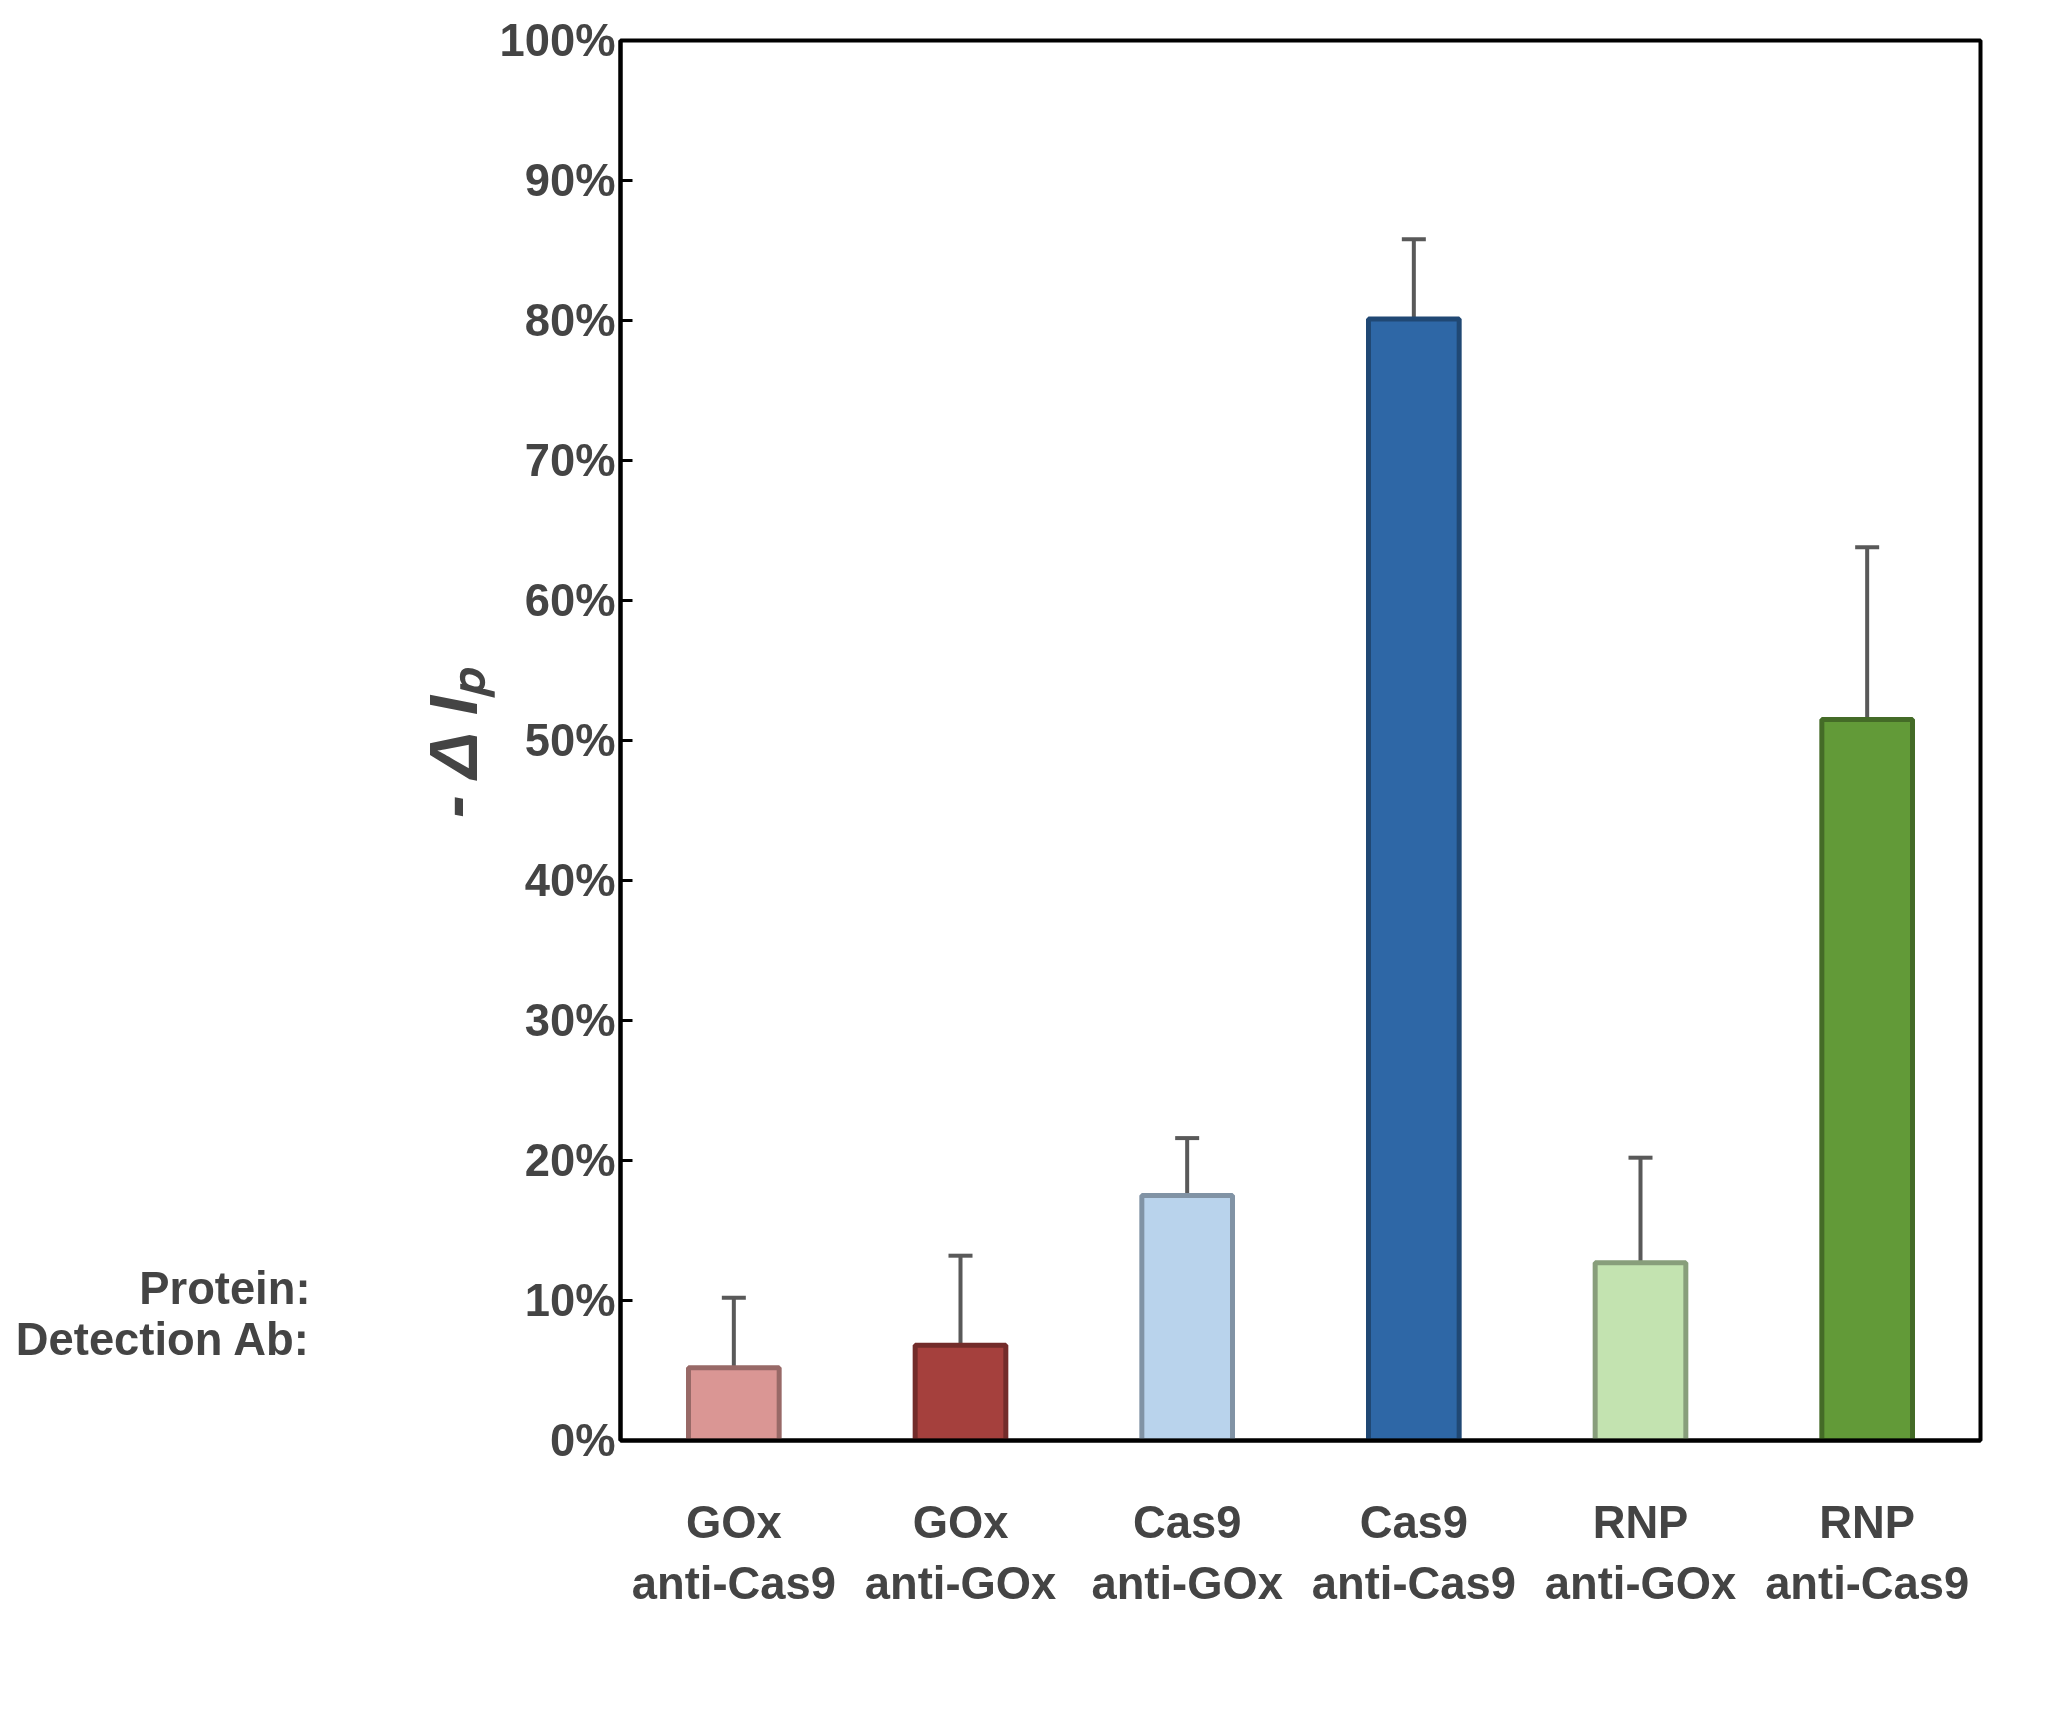 This screenshot has height=1733, width=2056. I want to click on x-tick-label: RNP anti-Cas9, so click(1867, 1552).